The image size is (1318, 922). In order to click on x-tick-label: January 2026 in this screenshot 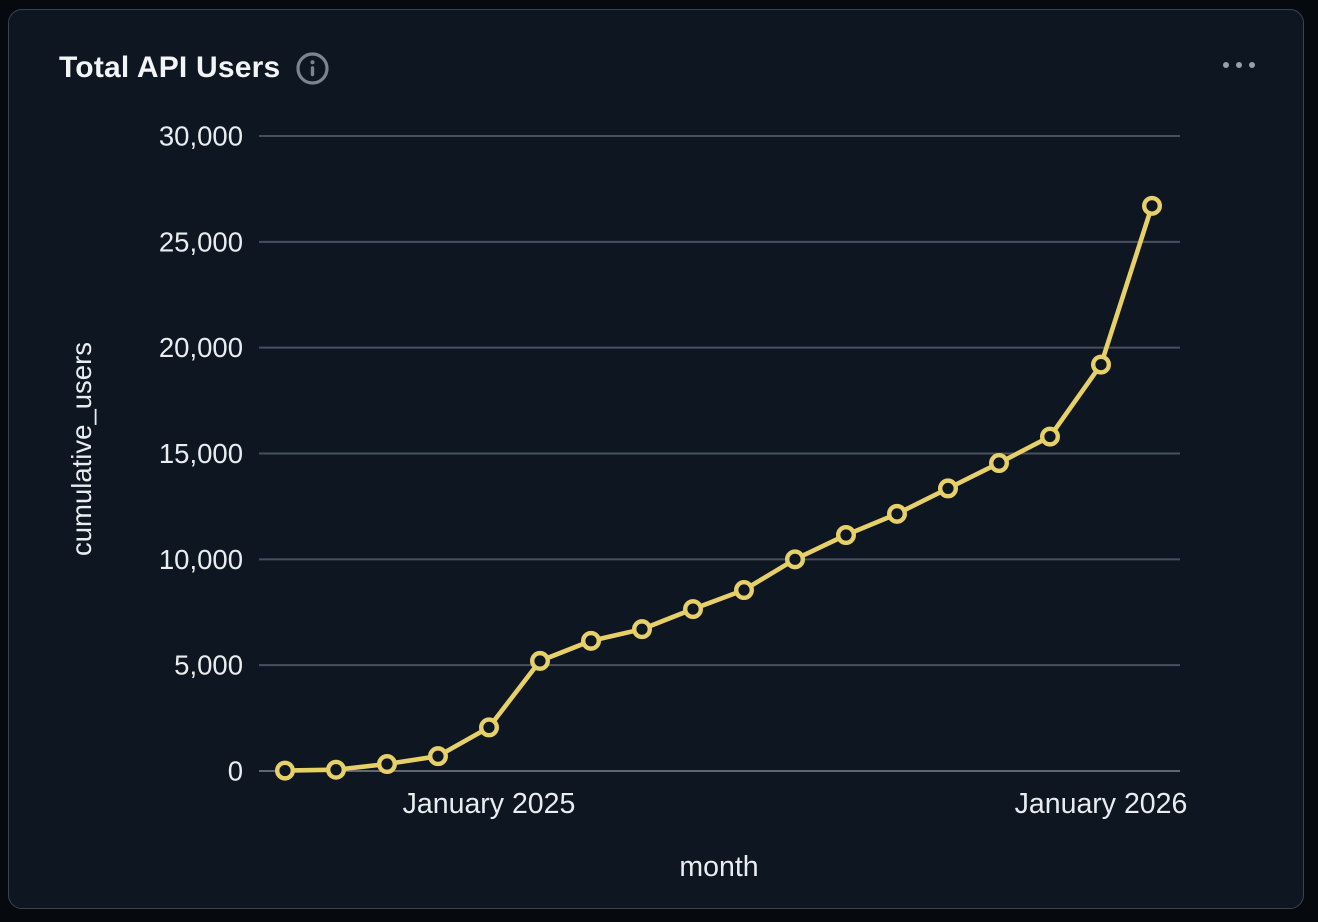, I will do `click(1101, 804)`.